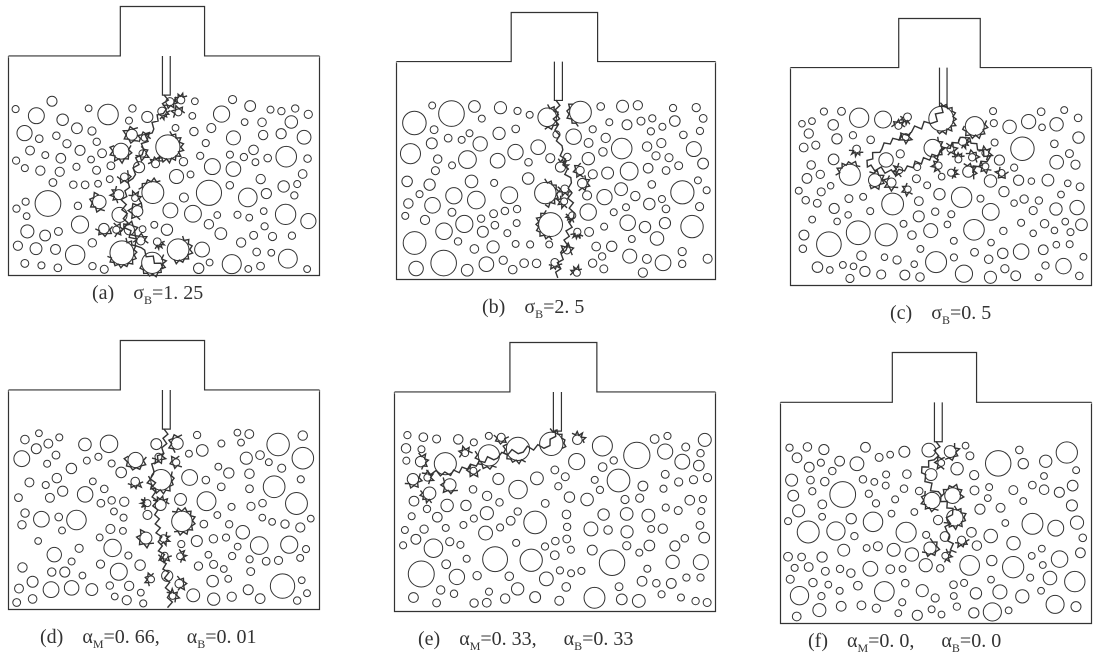  Describe the element at coordinates (201, 644) in the screenshot. I see `caption-d-subscript-2: B` at that location.